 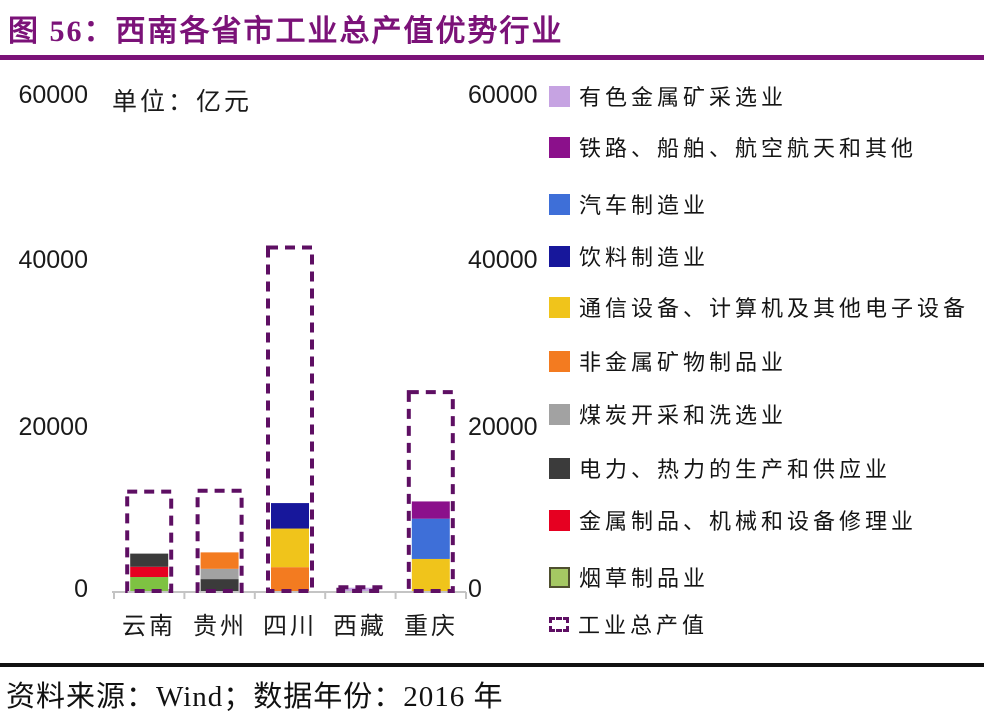 What do you see at coordinates (503, 260) in the screenshot?
I see `y-axis-right-tick-40000: 40000` at bounding box center [503, 260].